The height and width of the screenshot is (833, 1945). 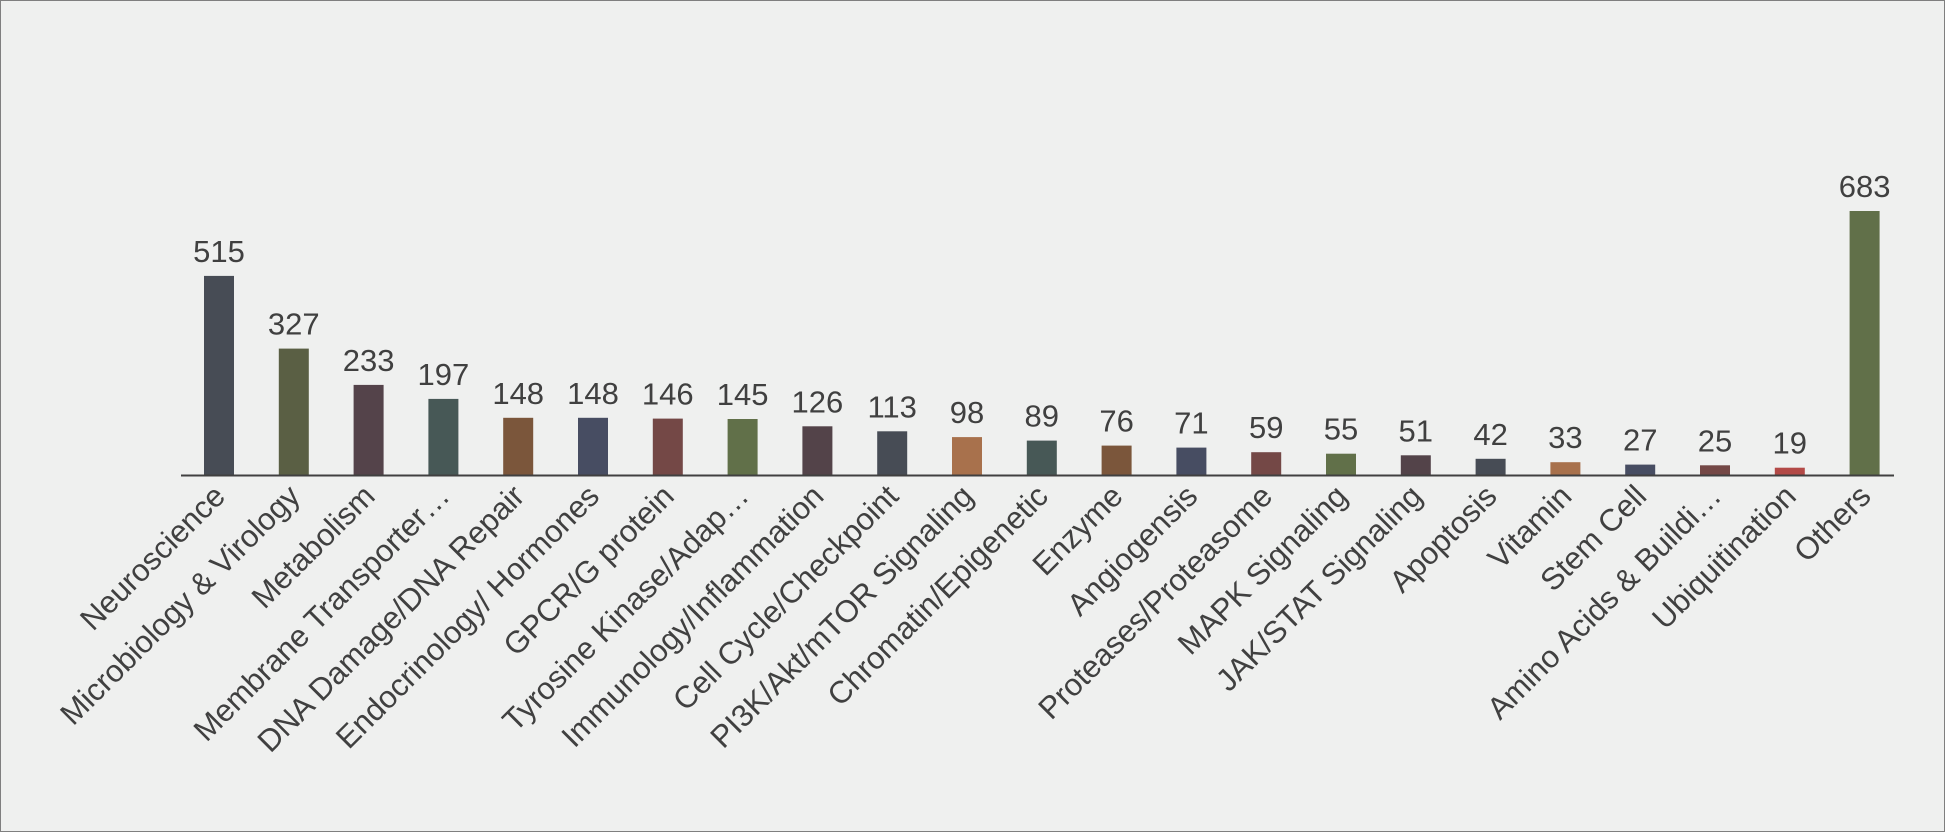 What do you see at coordinates (1116, 421) in the screenshot?
I see `data-label: 76` at bounding box center [1116, 421].